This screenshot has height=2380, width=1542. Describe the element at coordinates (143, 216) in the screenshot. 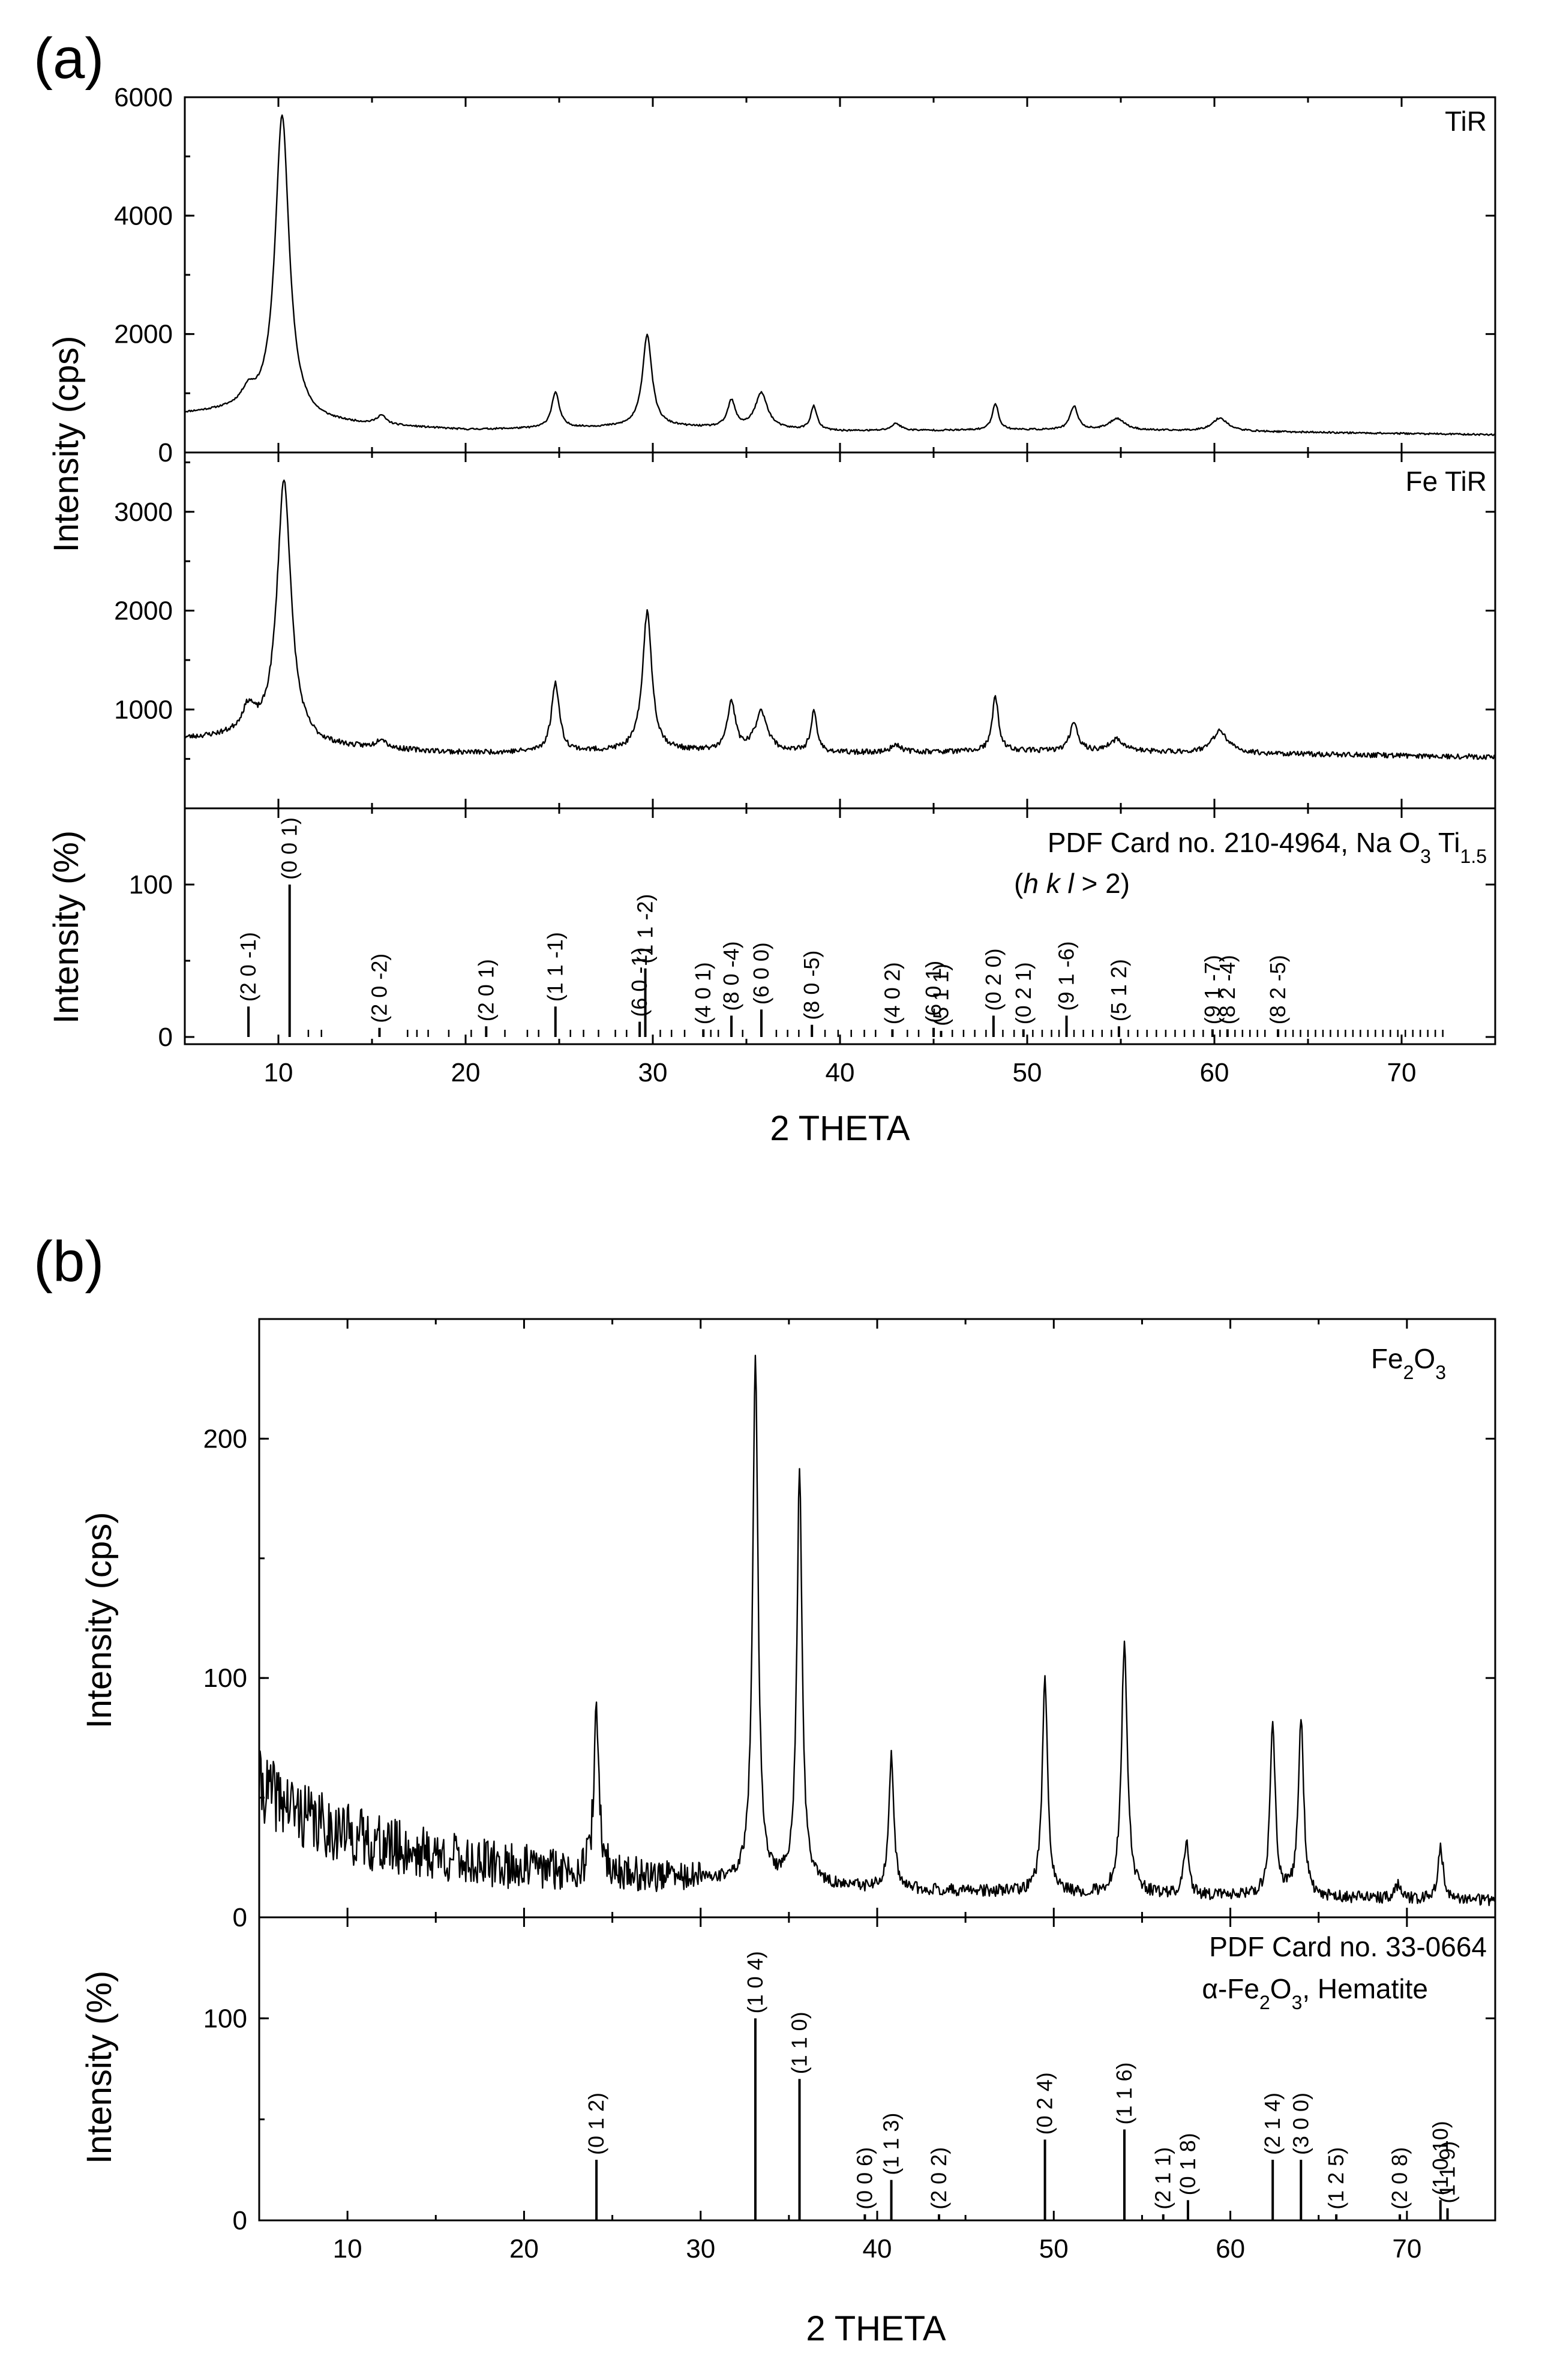

I see `tir-y-tick-label: 4000` at that location.